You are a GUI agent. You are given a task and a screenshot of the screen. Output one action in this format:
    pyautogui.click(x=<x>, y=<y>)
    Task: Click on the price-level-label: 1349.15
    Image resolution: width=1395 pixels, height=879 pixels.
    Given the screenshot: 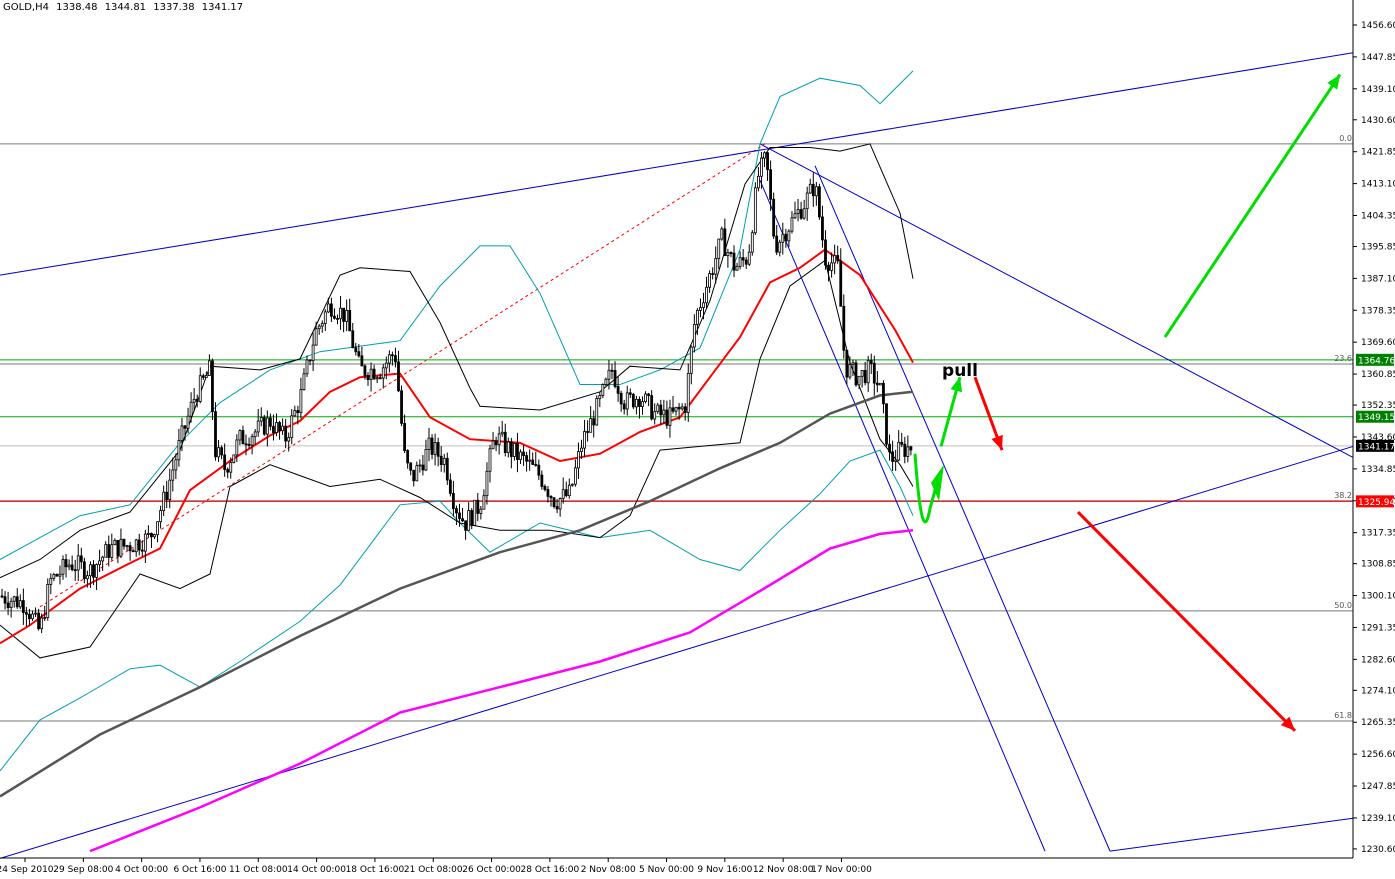 What is the action you would take?
    pyautogui.click(x=1376, y=418)
    